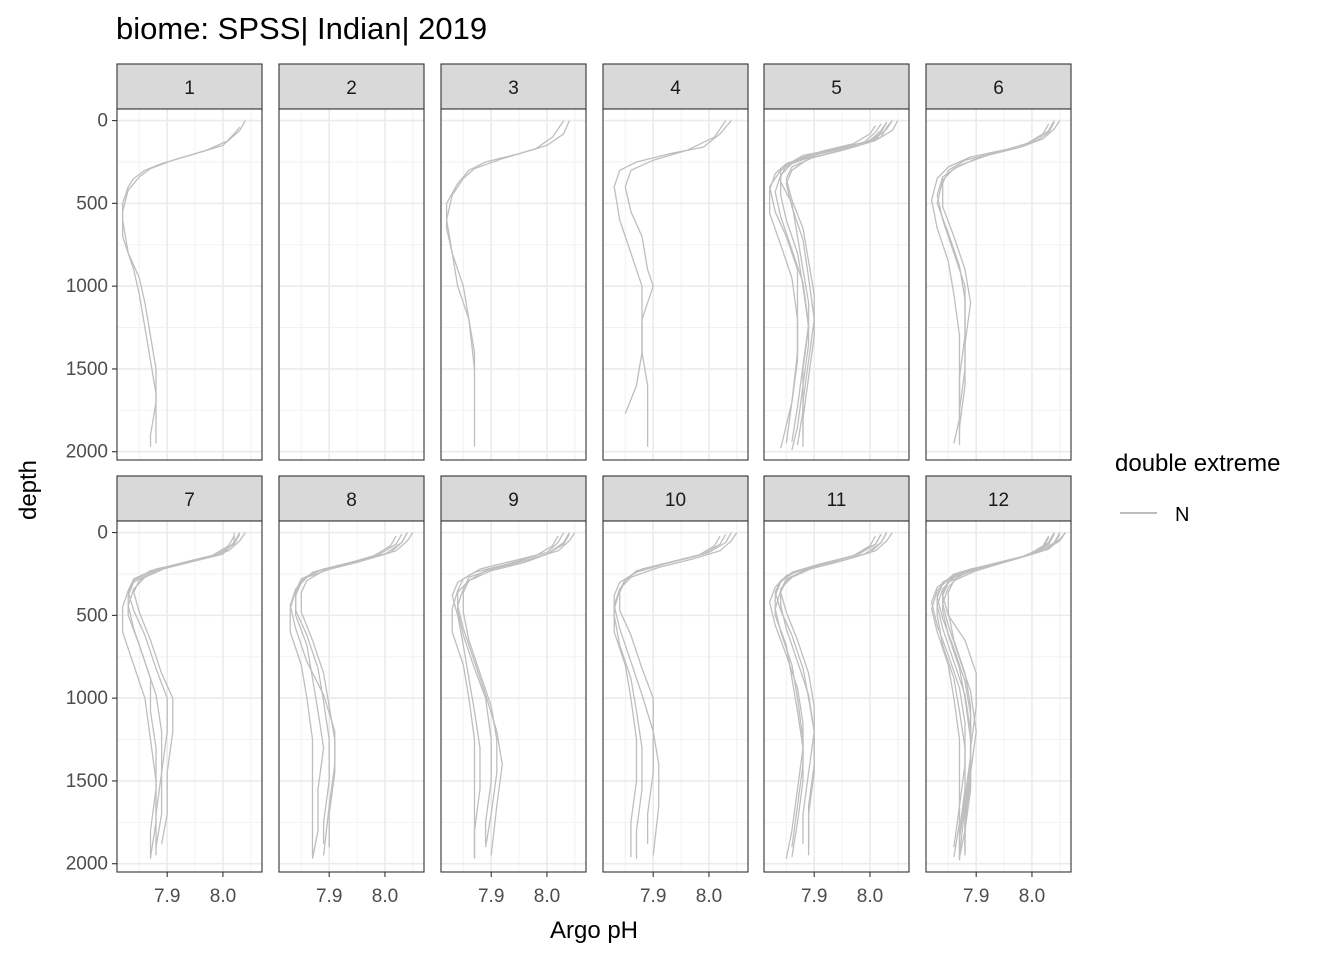 This screenshot has width=1344, height=965. I want to click on facet-strip-label: 7, so click(189, 500).